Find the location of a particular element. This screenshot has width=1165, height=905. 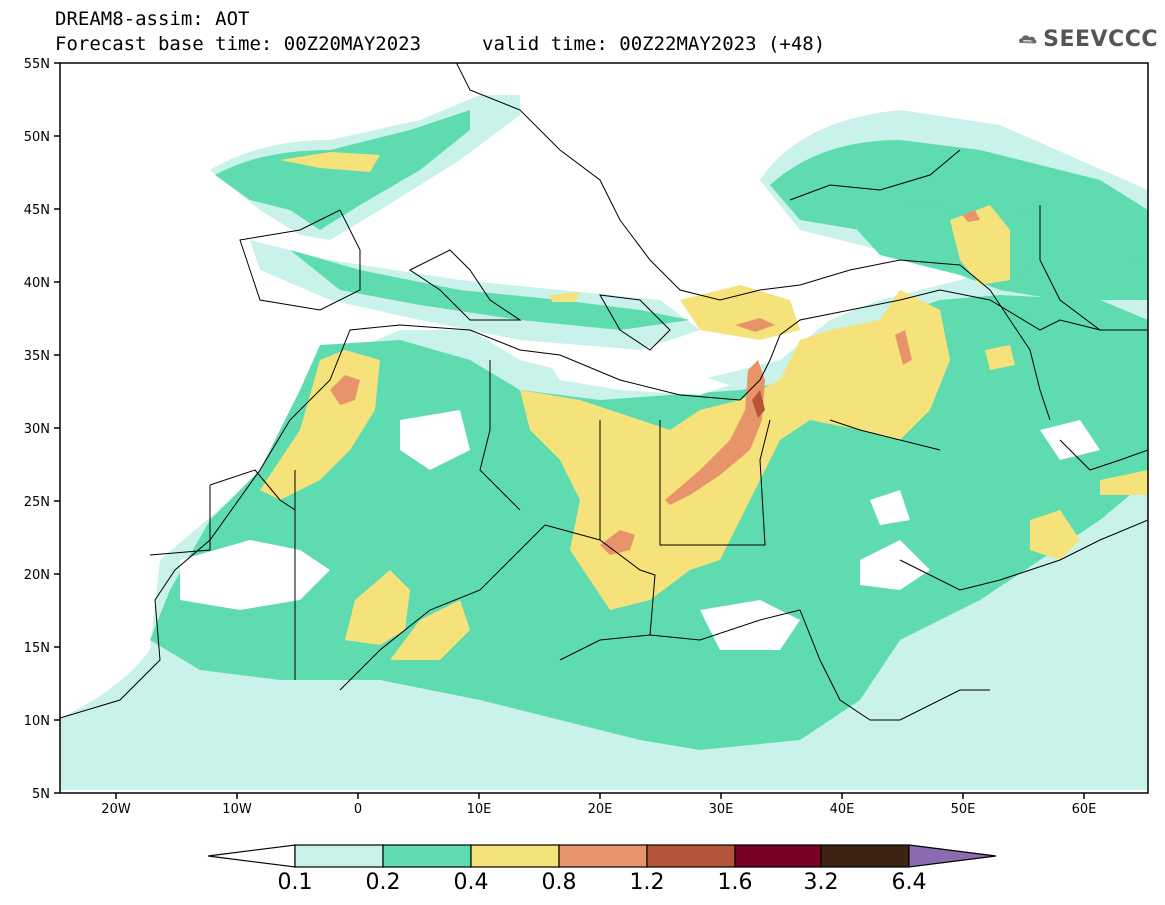

colorbar-label: 0.1 is located at coordinates (295, 882).